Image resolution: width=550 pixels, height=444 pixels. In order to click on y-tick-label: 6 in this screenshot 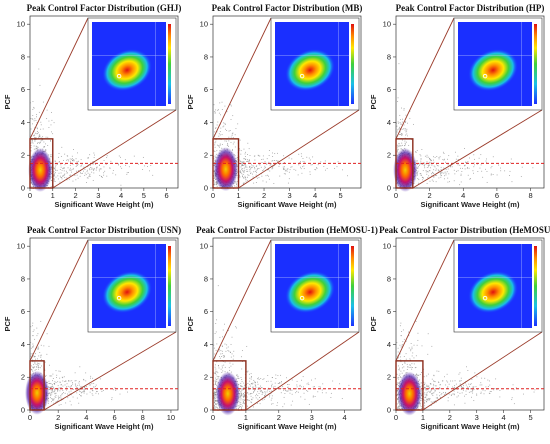, I will do `click(23, 89)`.